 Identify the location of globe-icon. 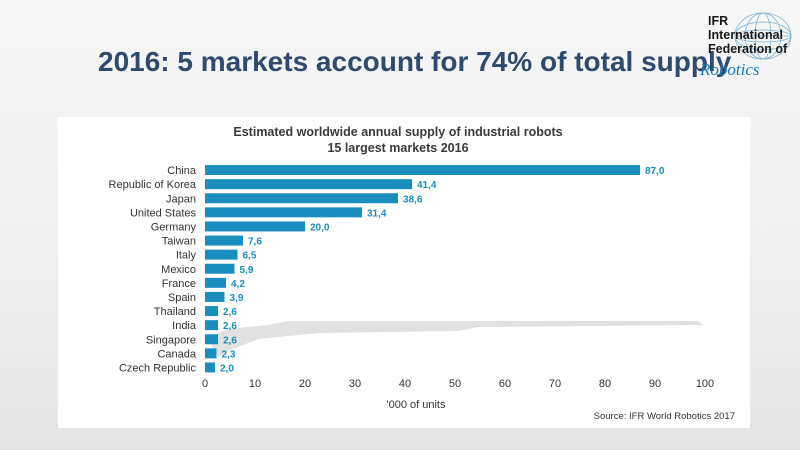
(763, 36).